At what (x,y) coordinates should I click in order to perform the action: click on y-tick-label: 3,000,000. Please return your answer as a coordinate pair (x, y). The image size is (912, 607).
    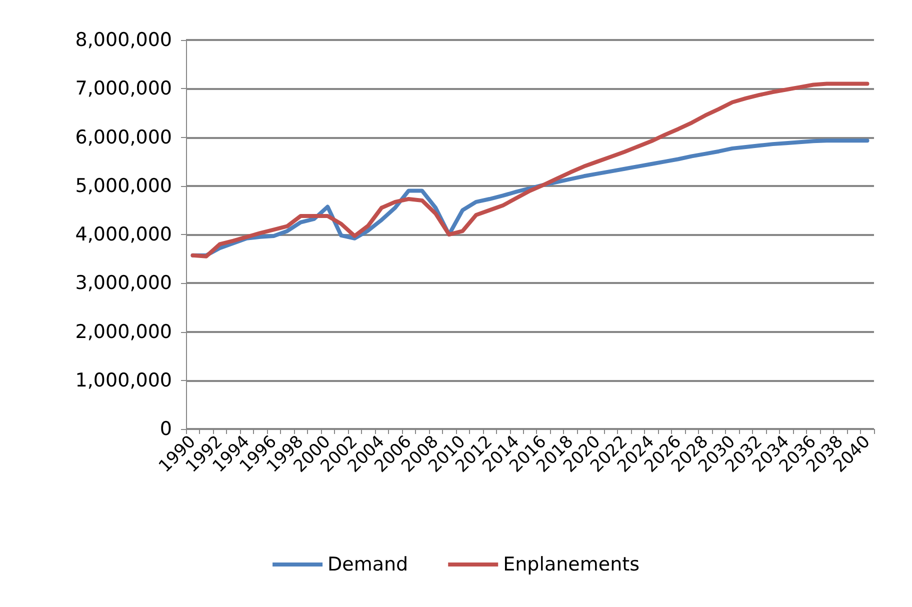
    Looking at the image, I should click on (123, 283).